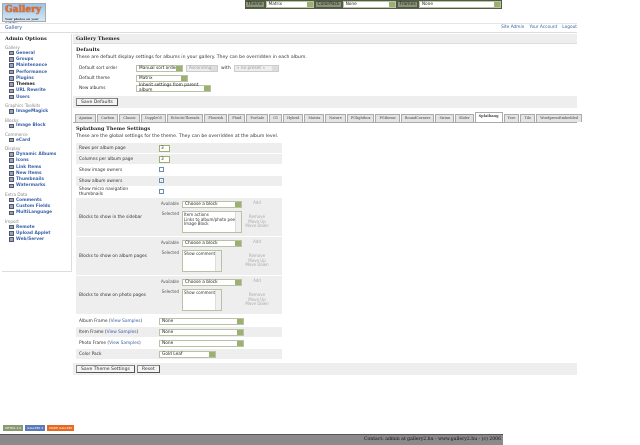 This screenshot has height=445, width=640. Describe the element at coordinates (13, 428) in the screenshot. I see `xhtml-badge: XHTML 1.0` at that location.